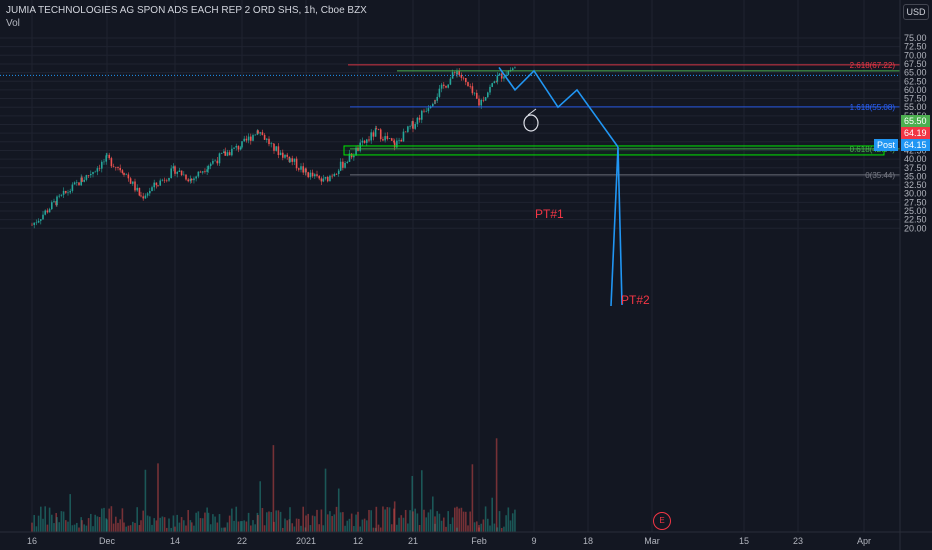 The width and height of the screenshot is (932, 550). Describe the element at coordinates (588, 541) in the screenshot. I see `time-tick-label: 18` at that location.